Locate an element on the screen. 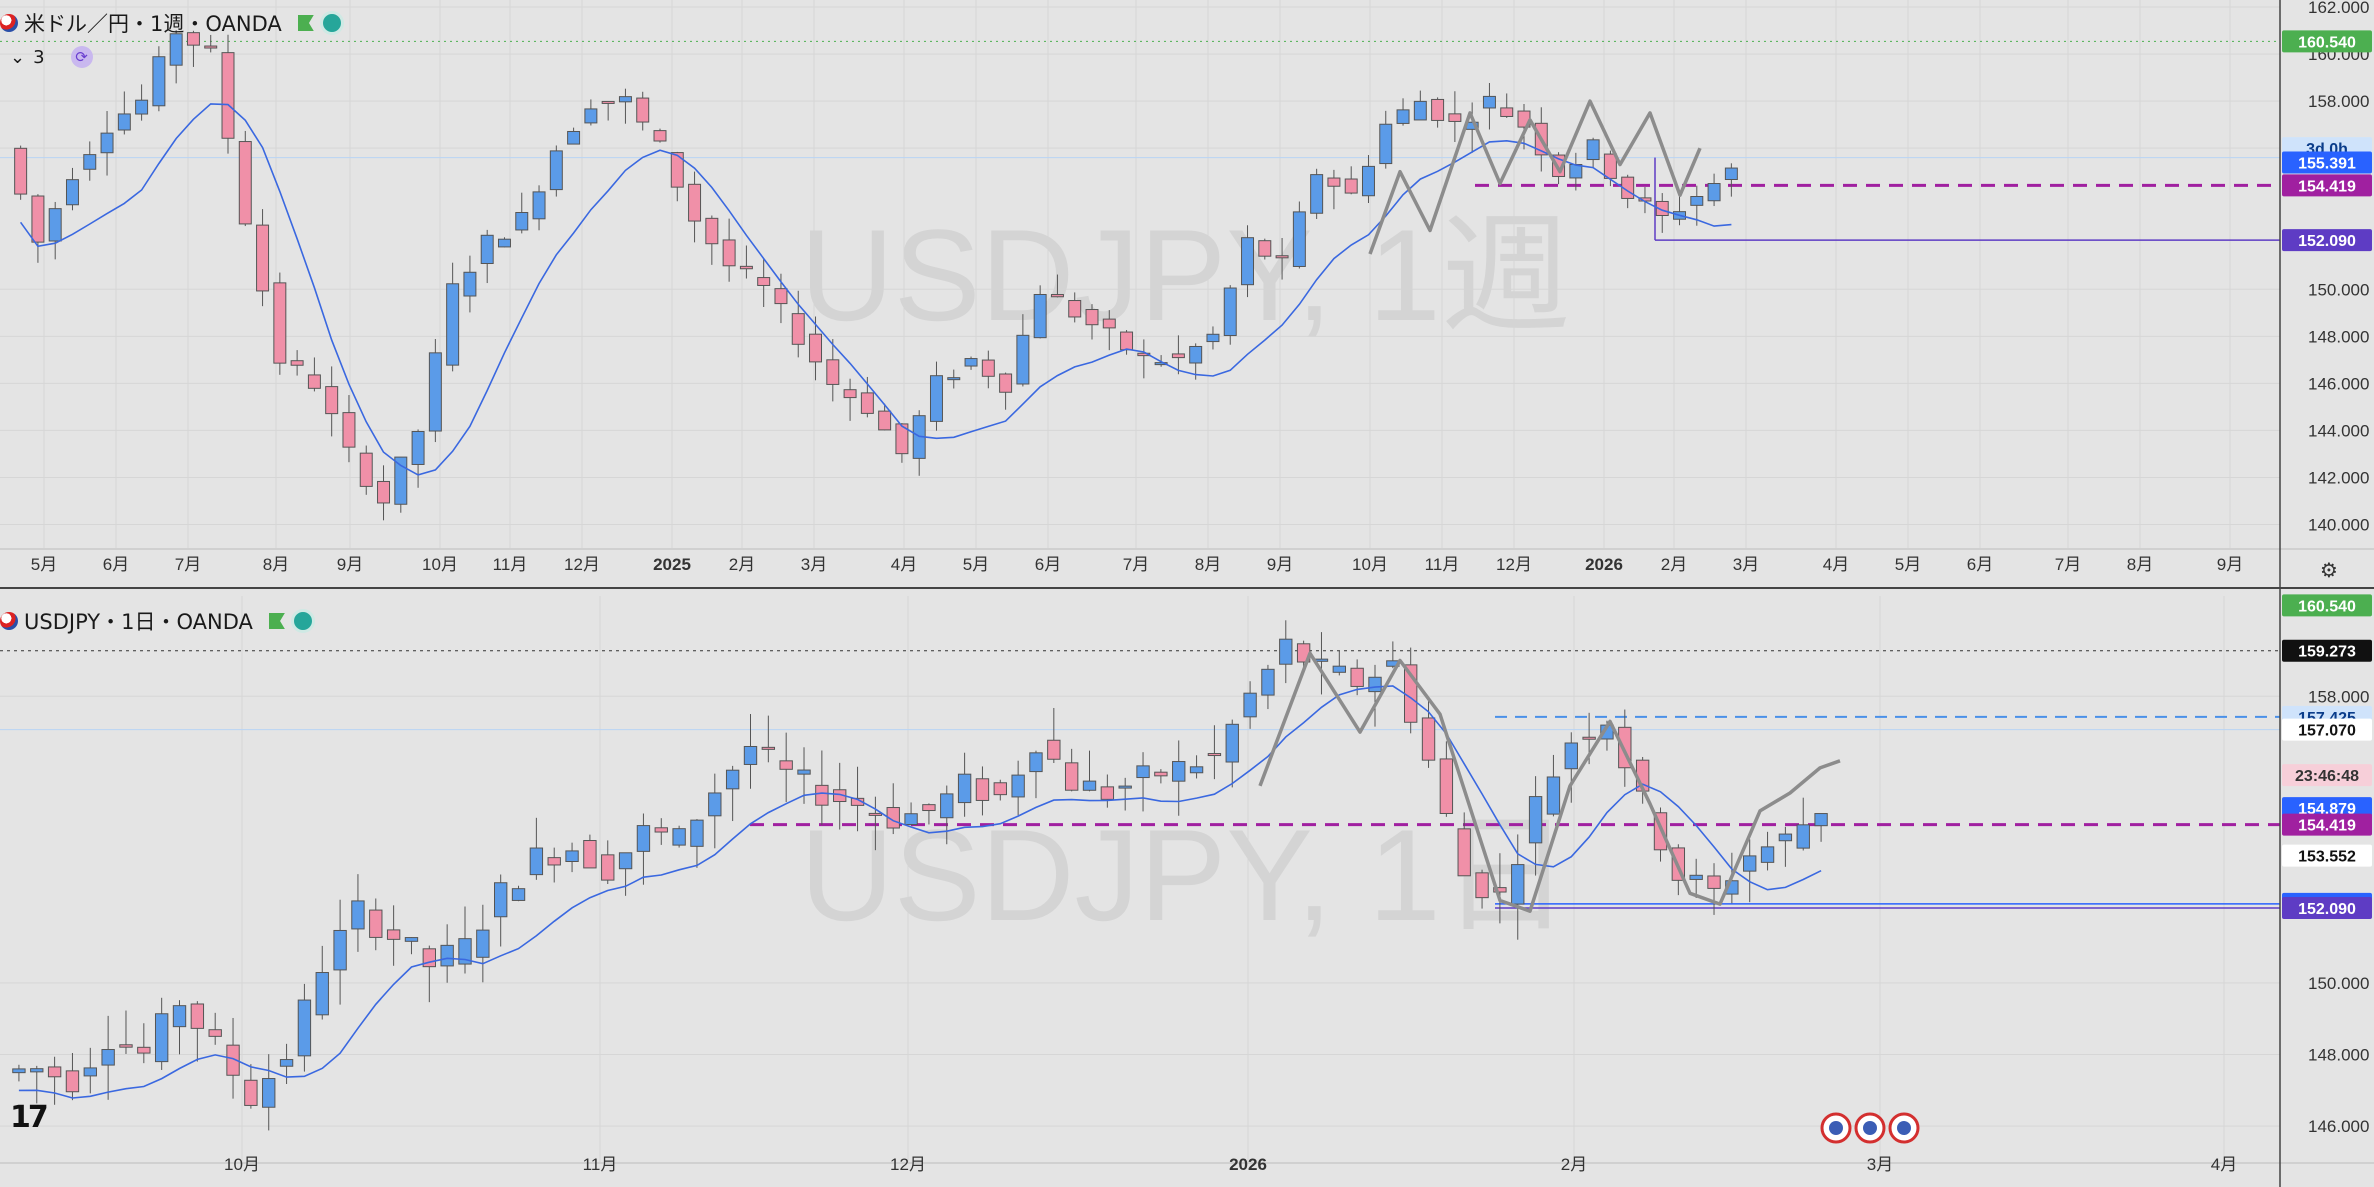  x-tick-label: 3月 is located at coordinates (1746, 564).